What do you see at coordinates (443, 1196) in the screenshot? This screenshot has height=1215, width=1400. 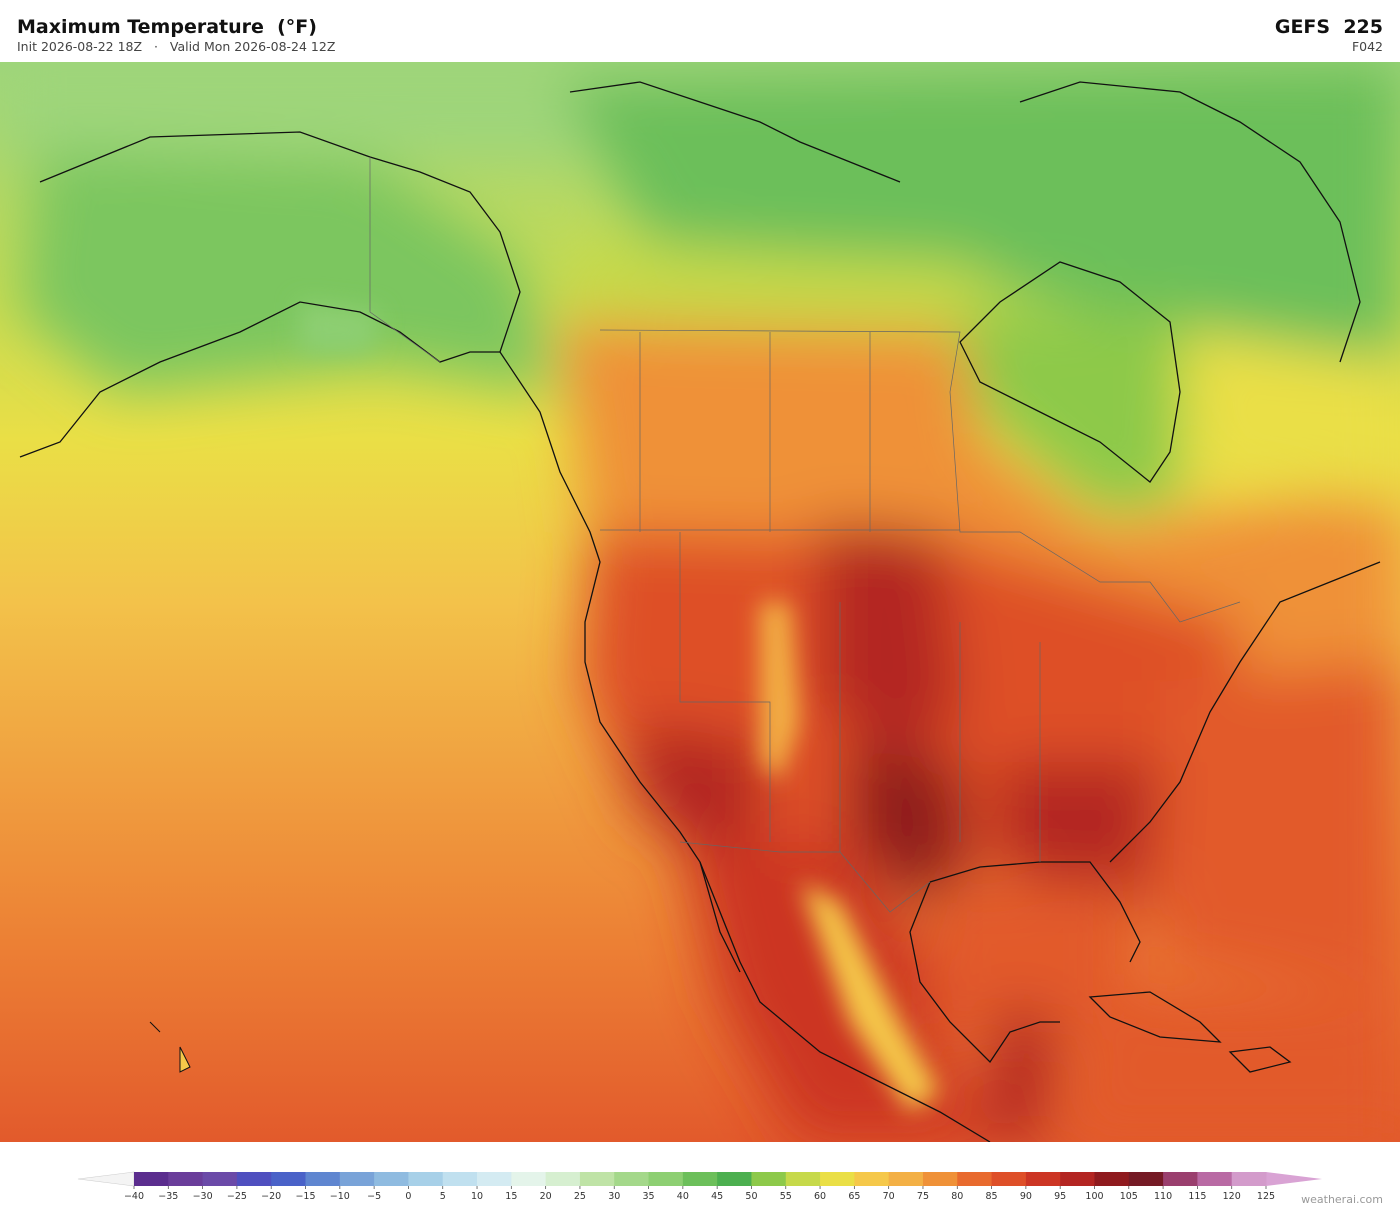 I see `tick-label: 5` at bounding box center [443, 1196].